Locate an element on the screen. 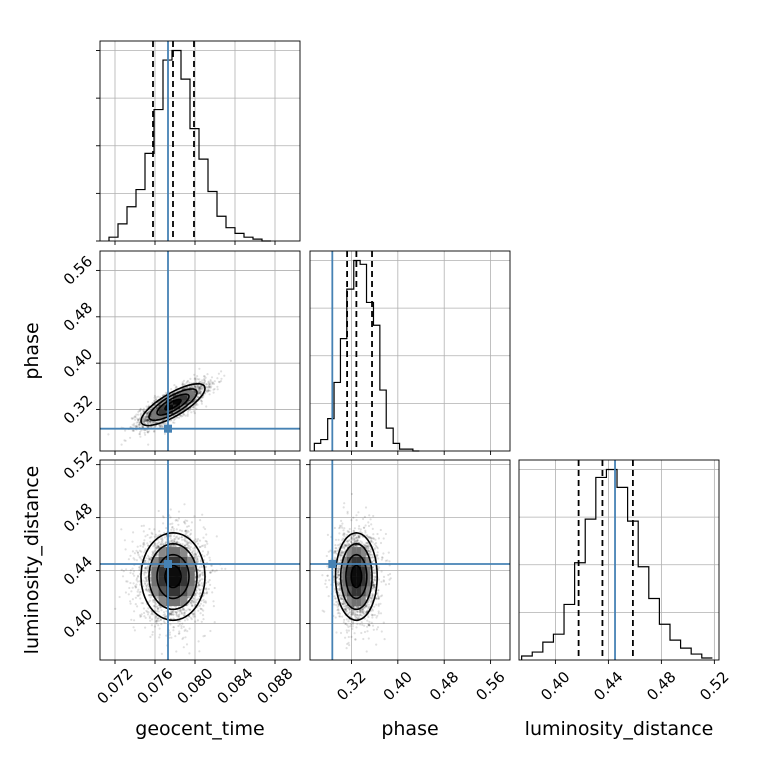 The image size is (760, 760). contour-2sigma is located at coordinates (173, 405).